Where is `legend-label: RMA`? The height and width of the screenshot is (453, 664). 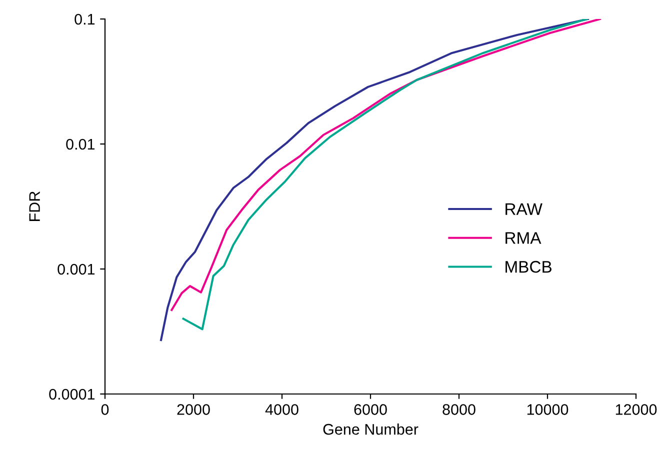
legend-label: RMA is located at coordinates (524, 238).